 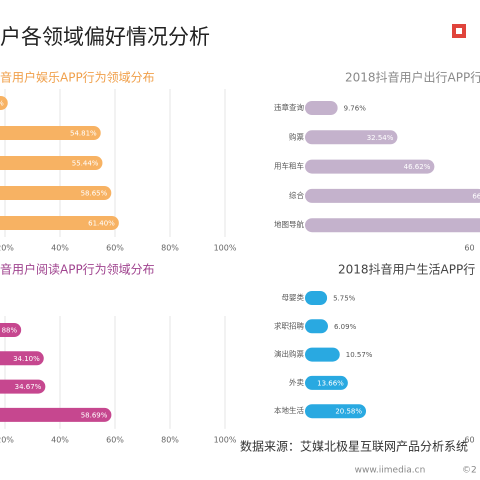 What do you see at coordinates (289, 325) in the screenshot?
I see `category-label: 求职招聘` at bounding box center [289, 325].